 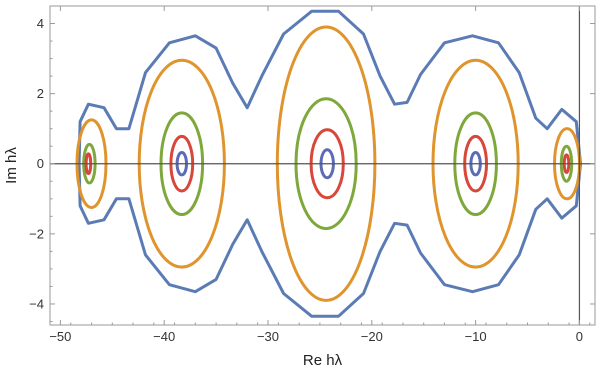 I want to click on y-tick-label: −2, so click(x=36, y=233).